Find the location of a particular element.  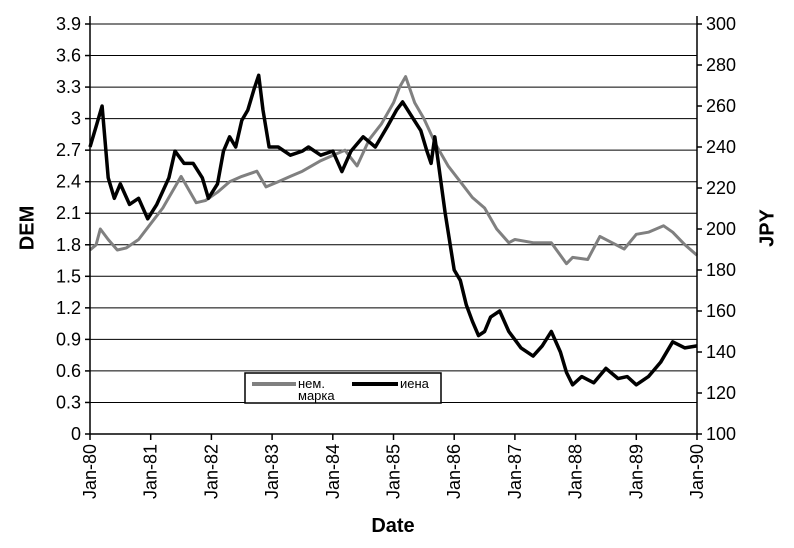

legend-label-dem-line1: нем. is located at coordinates (311, 383).